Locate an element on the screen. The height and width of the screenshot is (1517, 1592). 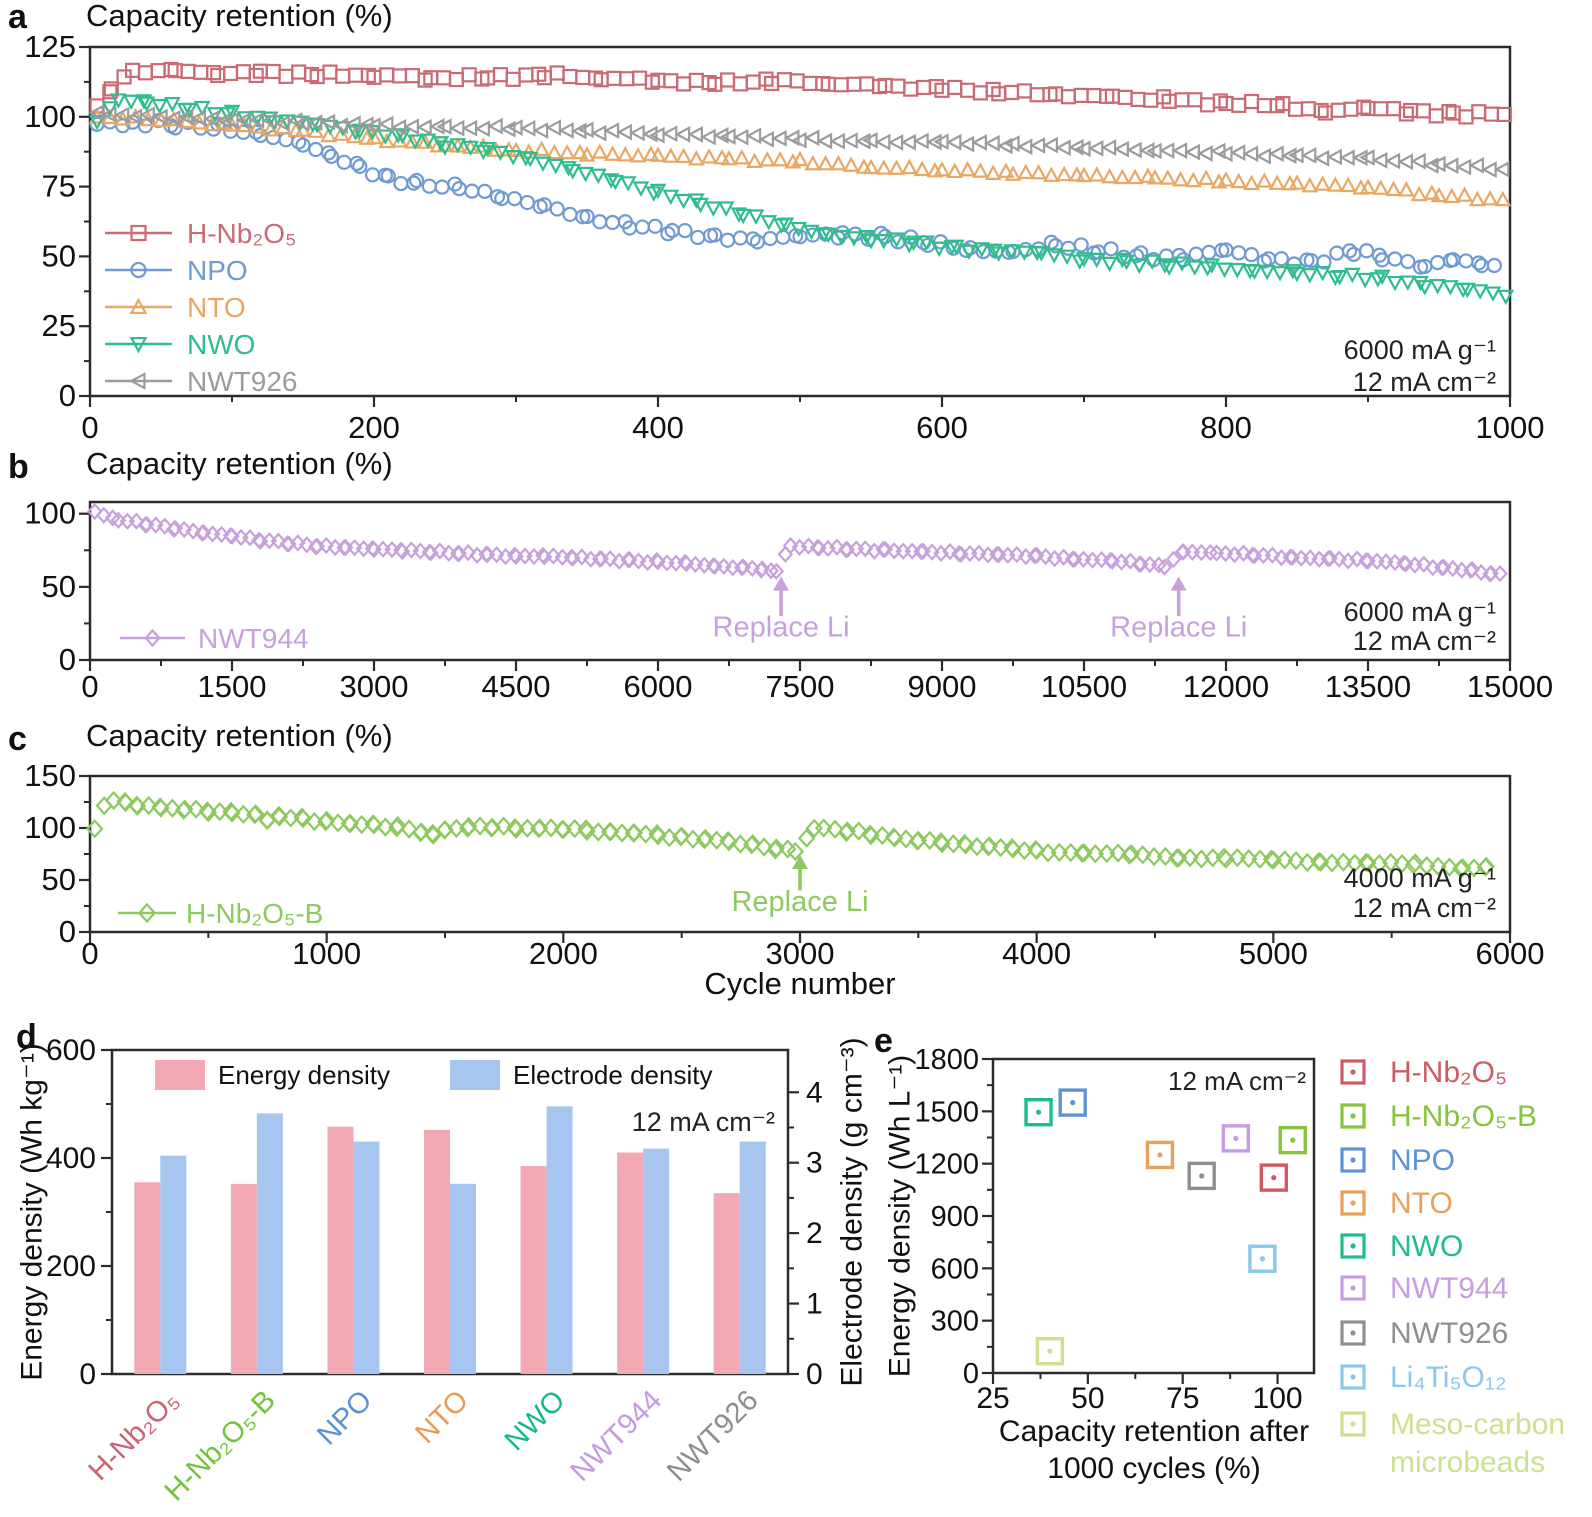
svg-text: 5000 is located at coordinates (1273, 953).